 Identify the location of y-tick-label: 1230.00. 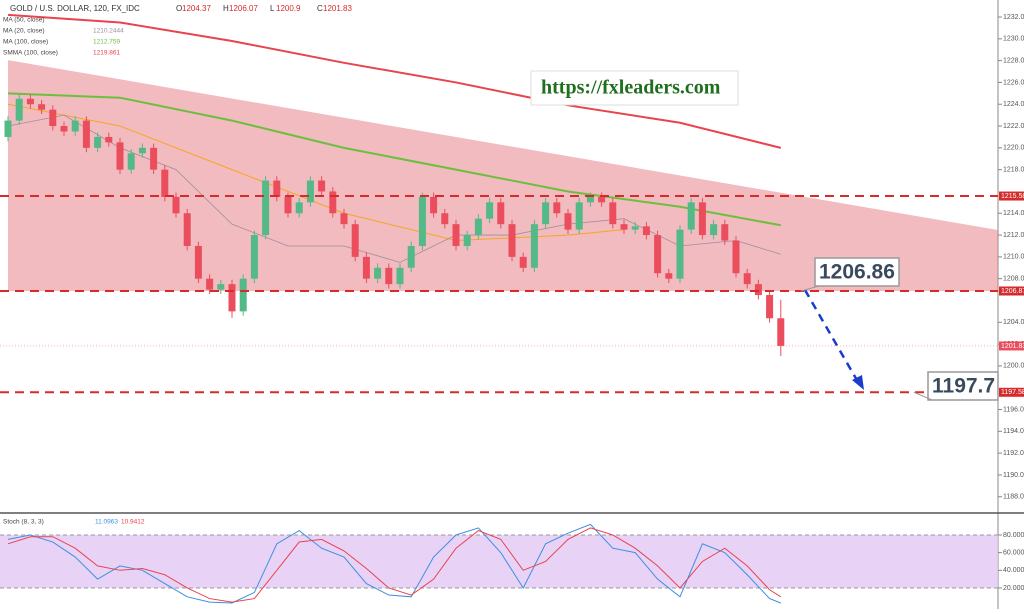
(1013, 39).